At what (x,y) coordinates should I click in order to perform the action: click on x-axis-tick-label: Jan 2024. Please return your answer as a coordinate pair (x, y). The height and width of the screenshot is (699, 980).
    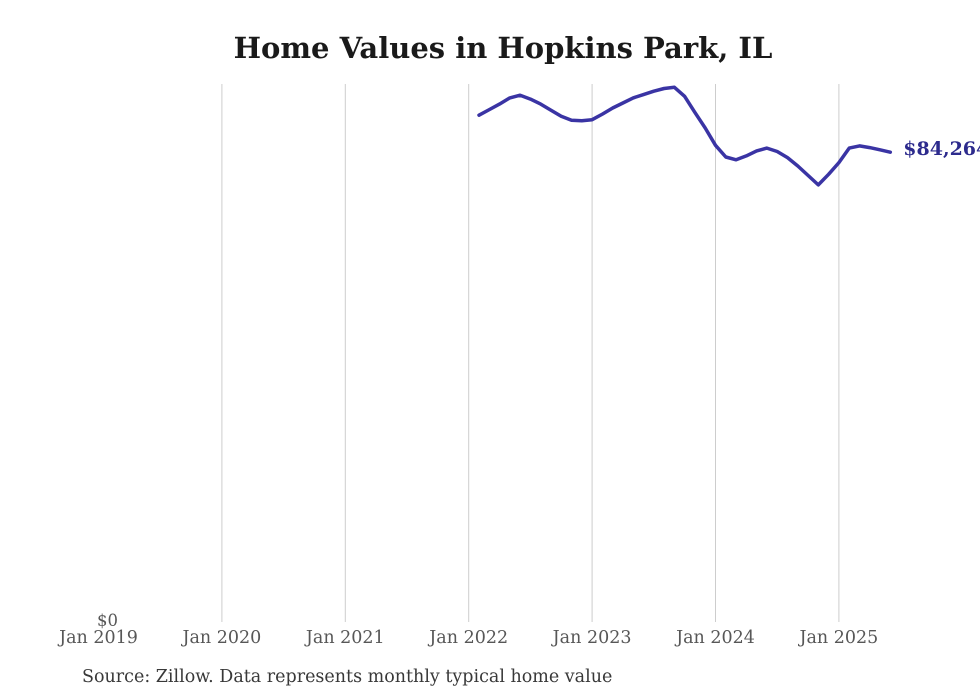
    Looking at the image, I should click on (714, 638).